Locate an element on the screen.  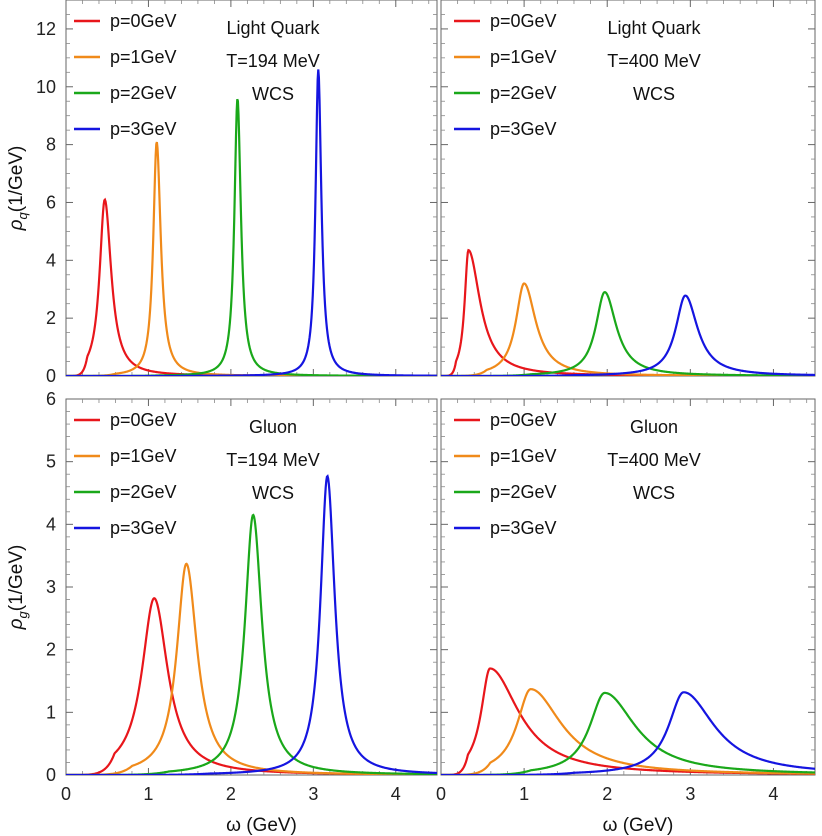
y-tick-label: 10 is located at coordinates (46, 87).